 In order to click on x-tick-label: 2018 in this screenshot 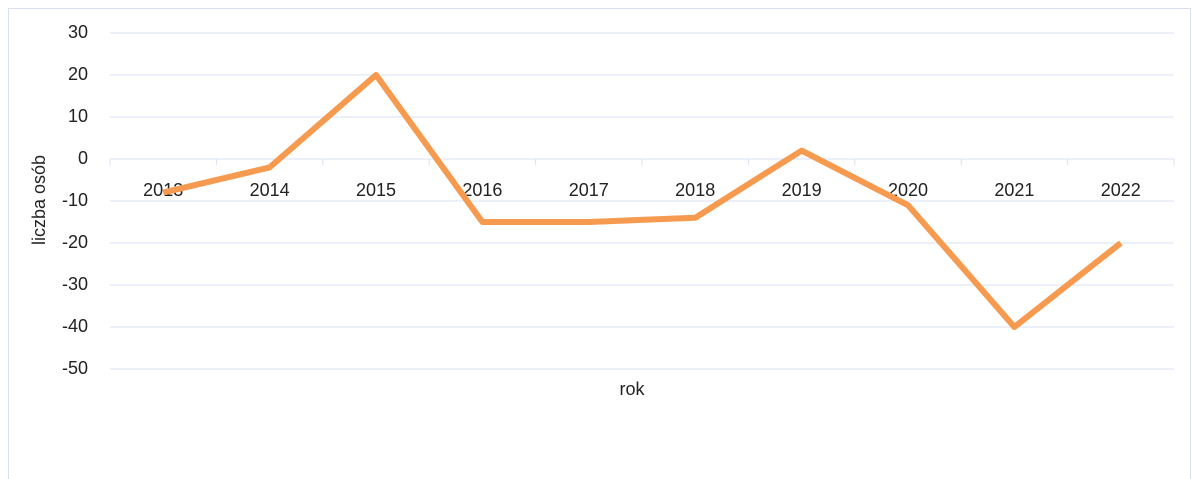, I will do `click(695, 190)`.